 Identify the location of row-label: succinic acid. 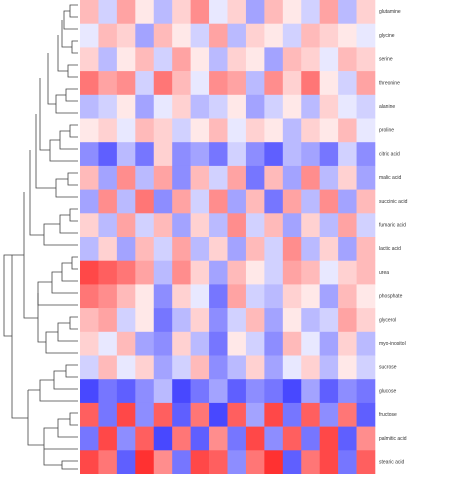
(393, 202).